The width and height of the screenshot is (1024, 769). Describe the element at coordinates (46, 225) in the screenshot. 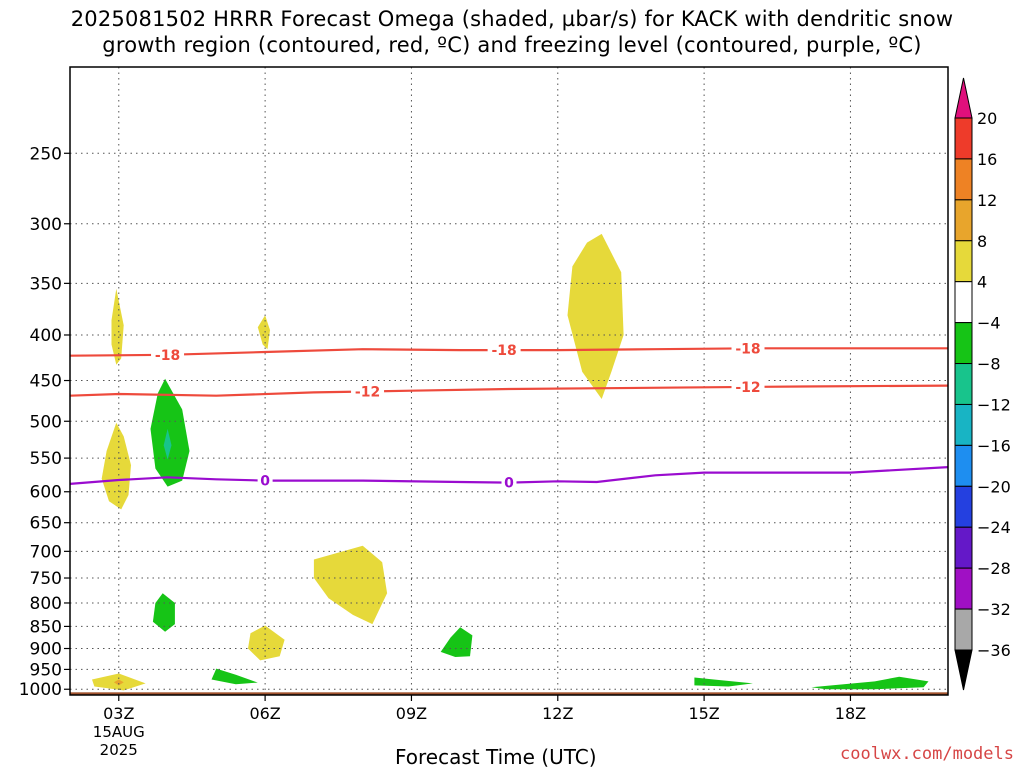

I see `y-tick-label-300: 300` at that location.